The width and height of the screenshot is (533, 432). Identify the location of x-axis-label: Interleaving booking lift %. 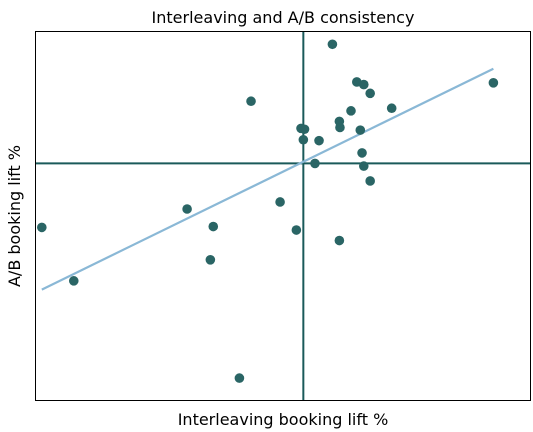
(283, 419).